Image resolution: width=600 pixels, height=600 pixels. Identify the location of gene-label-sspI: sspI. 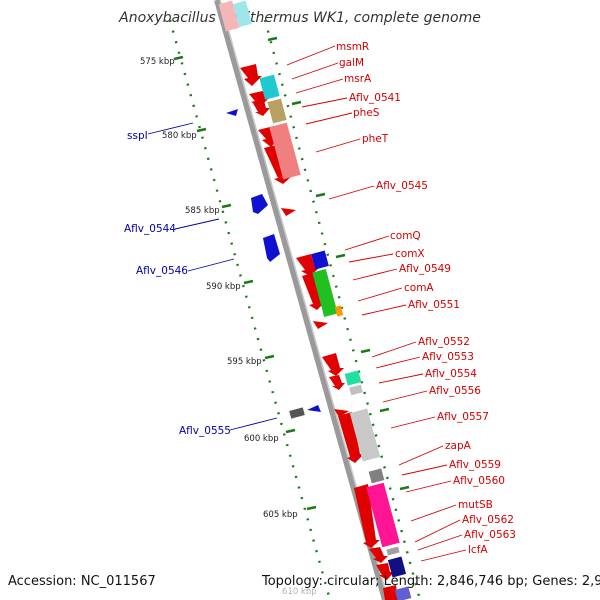
(137, 136).